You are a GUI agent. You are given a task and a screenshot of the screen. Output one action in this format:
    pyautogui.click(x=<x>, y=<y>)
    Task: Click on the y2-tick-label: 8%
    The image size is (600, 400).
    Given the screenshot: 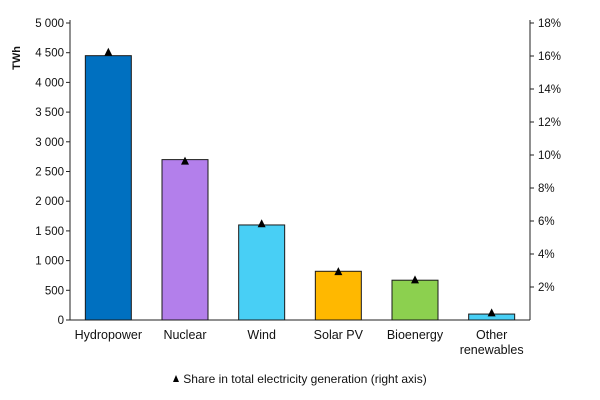 What is the action you would take?
    pyautogui.click(x=546, y=189)
    